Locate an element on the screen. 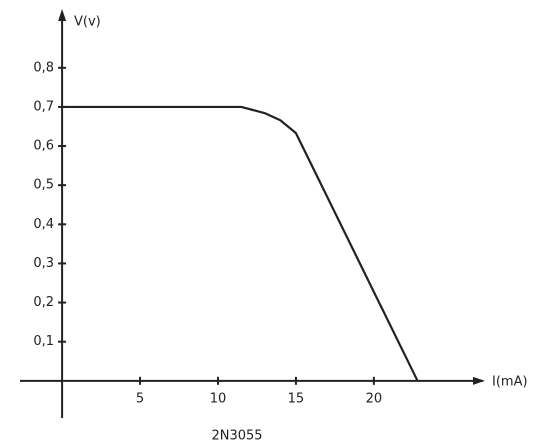 This screenshot has width=555, height=446. y-tick-label: 0,6 is located at coordinates (43, 146).